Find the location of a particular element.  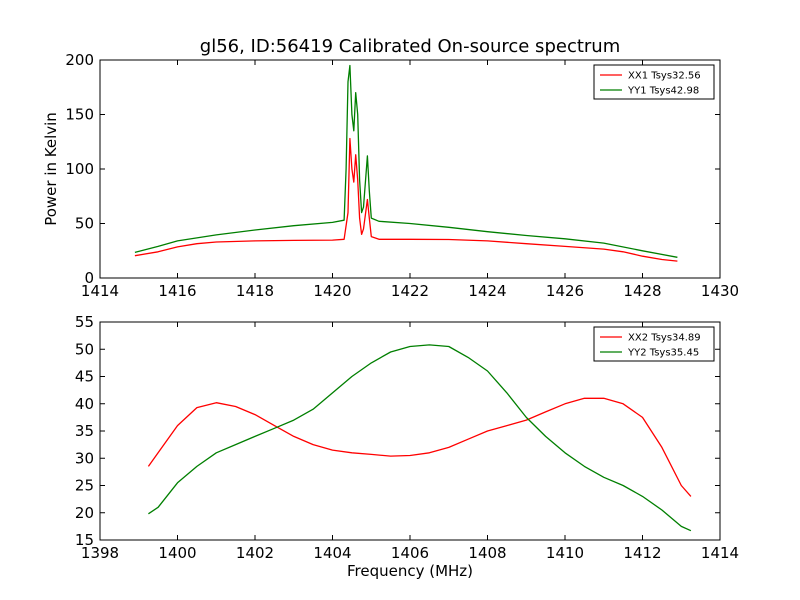

bottom-x-axis-label: Frequency (MHz) is located at coordinates (410, 571).